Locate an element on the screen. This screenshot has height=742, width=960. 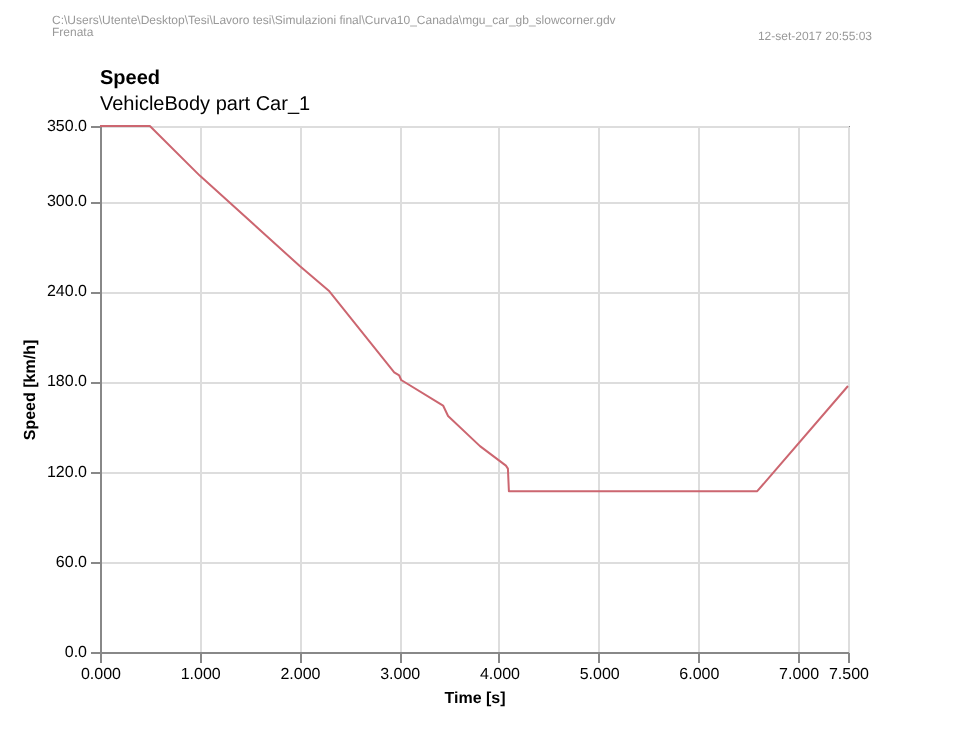
chart-title: Speed is located at coordinates (130, 79).